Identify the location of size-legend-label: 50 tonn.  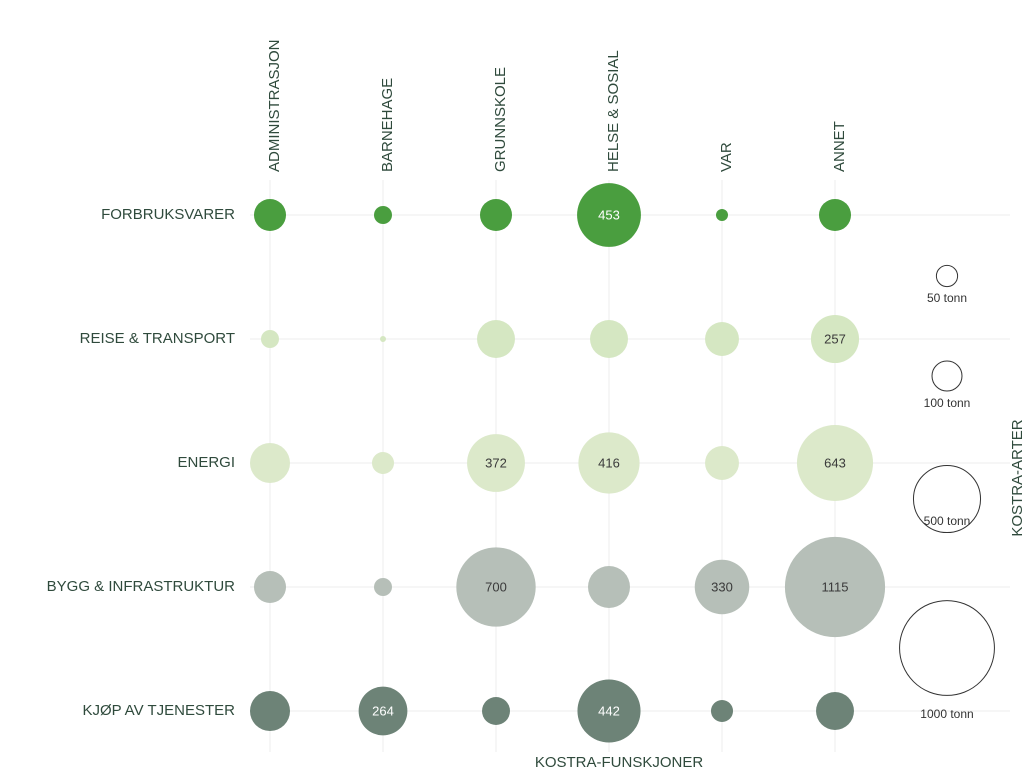
(947, 298).